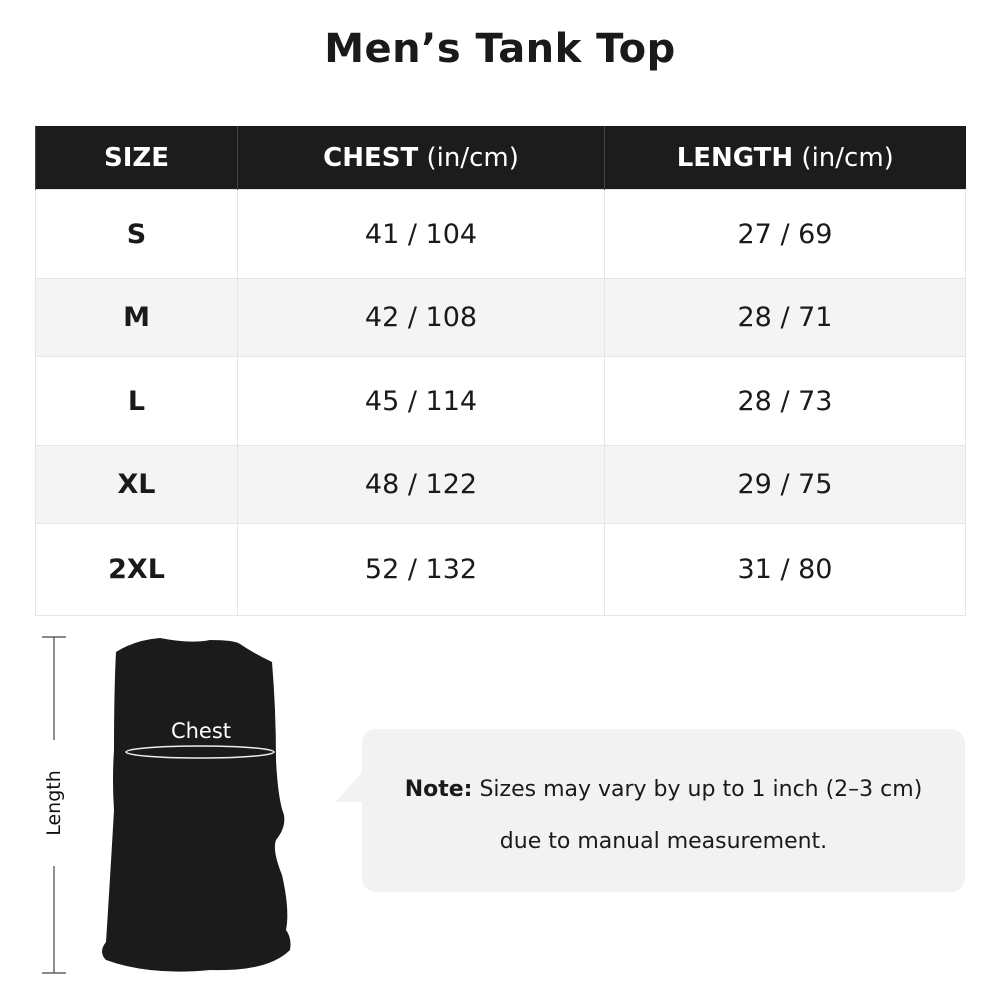  Describe the element at coordinates (136, 234) in the screenshot. I see `size-cell: S` at that location.